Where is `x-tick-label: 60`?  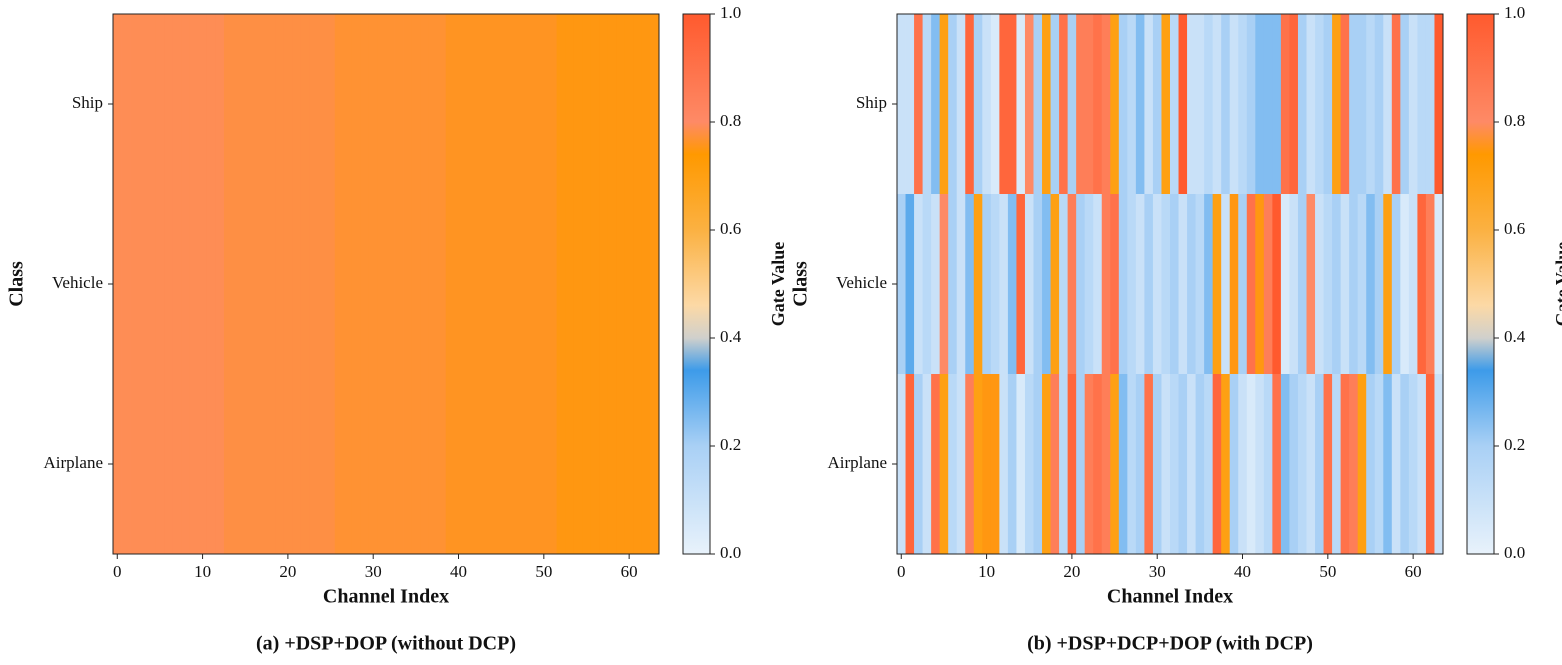 x-tick-label: 60 is located at coordinates (1413, 571).